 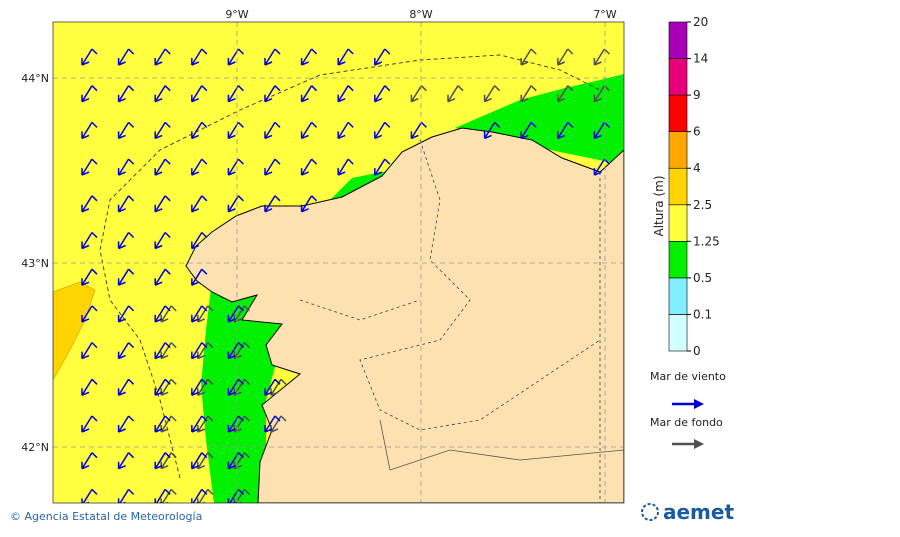 I want to click on lat-label: 43°N, so click(x=35, y=263).